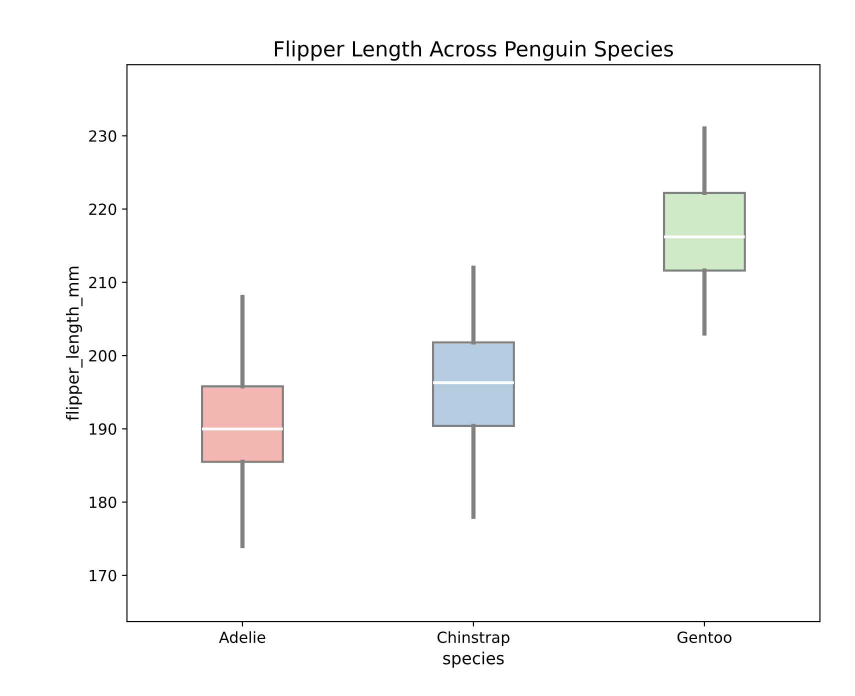 Image resolution: width=855 pixels, height=696 pixels. Describe the element at coordinates (74, 343) in the screenshot. I see `y-axis-title: flipper_length_mm` at that location.